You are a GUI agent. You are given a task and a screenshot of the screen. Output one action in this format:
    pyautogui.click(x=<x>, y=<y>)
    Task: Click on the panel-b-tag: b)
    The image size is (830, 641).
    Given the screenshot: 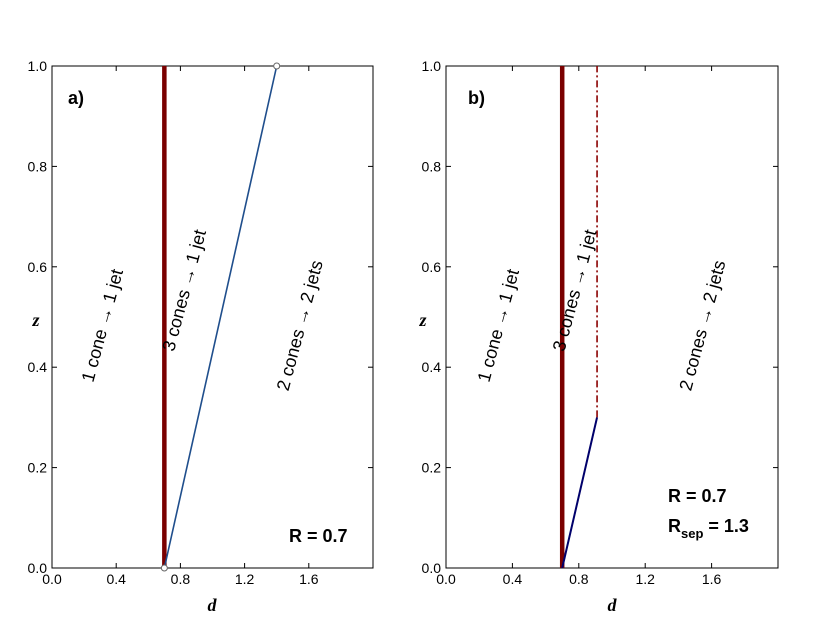 What is the action you would take?
    pyautogui.click(x=476, y=98)
    